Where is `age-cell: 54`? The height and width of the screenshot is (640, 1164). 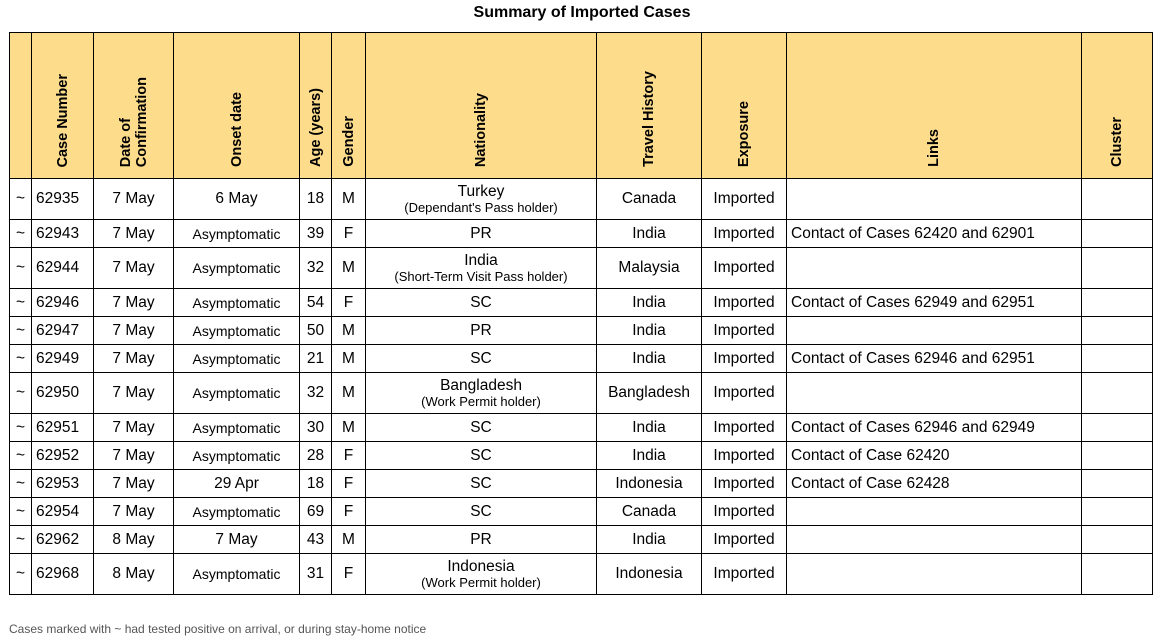
age-cell: 54 is located at coordinates (315, 302).